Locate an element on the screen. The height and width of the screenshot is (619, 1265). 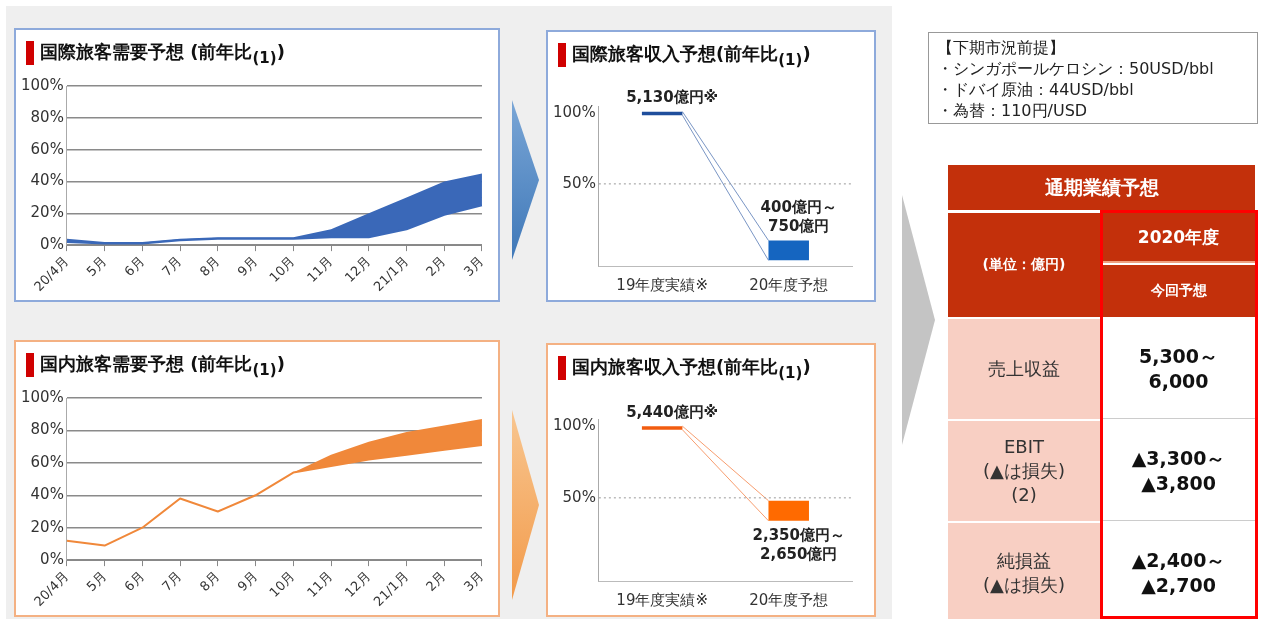
text: 純損益 (▲は損失) is located at coordinates (1024, 573).